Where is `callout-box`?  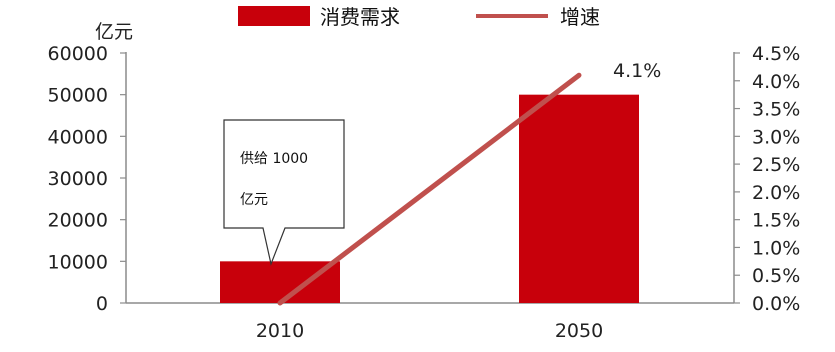
callout-box is located at coordinates (284, 193).